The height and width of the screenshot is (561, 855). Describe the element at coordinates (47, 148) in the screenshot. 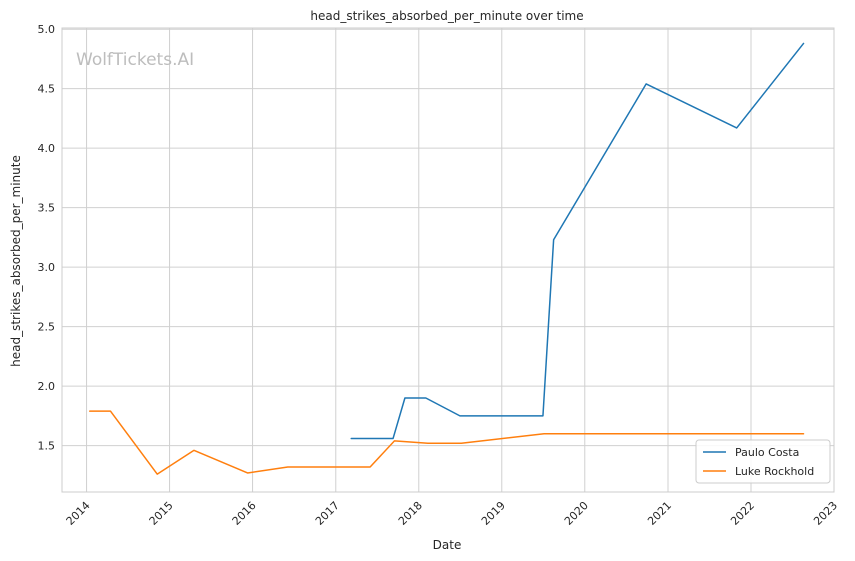

I see `y-tick-label: 4.0` at that location.